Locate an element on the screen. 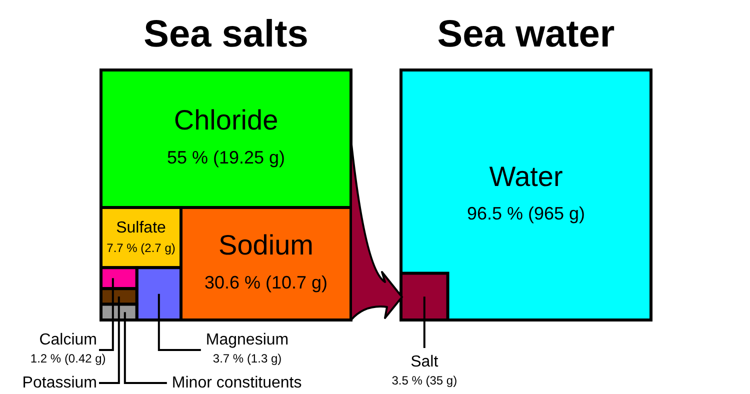 The width and height of the screenshot is (750, 394). text: Sea water is located at coordinates (526, 34).